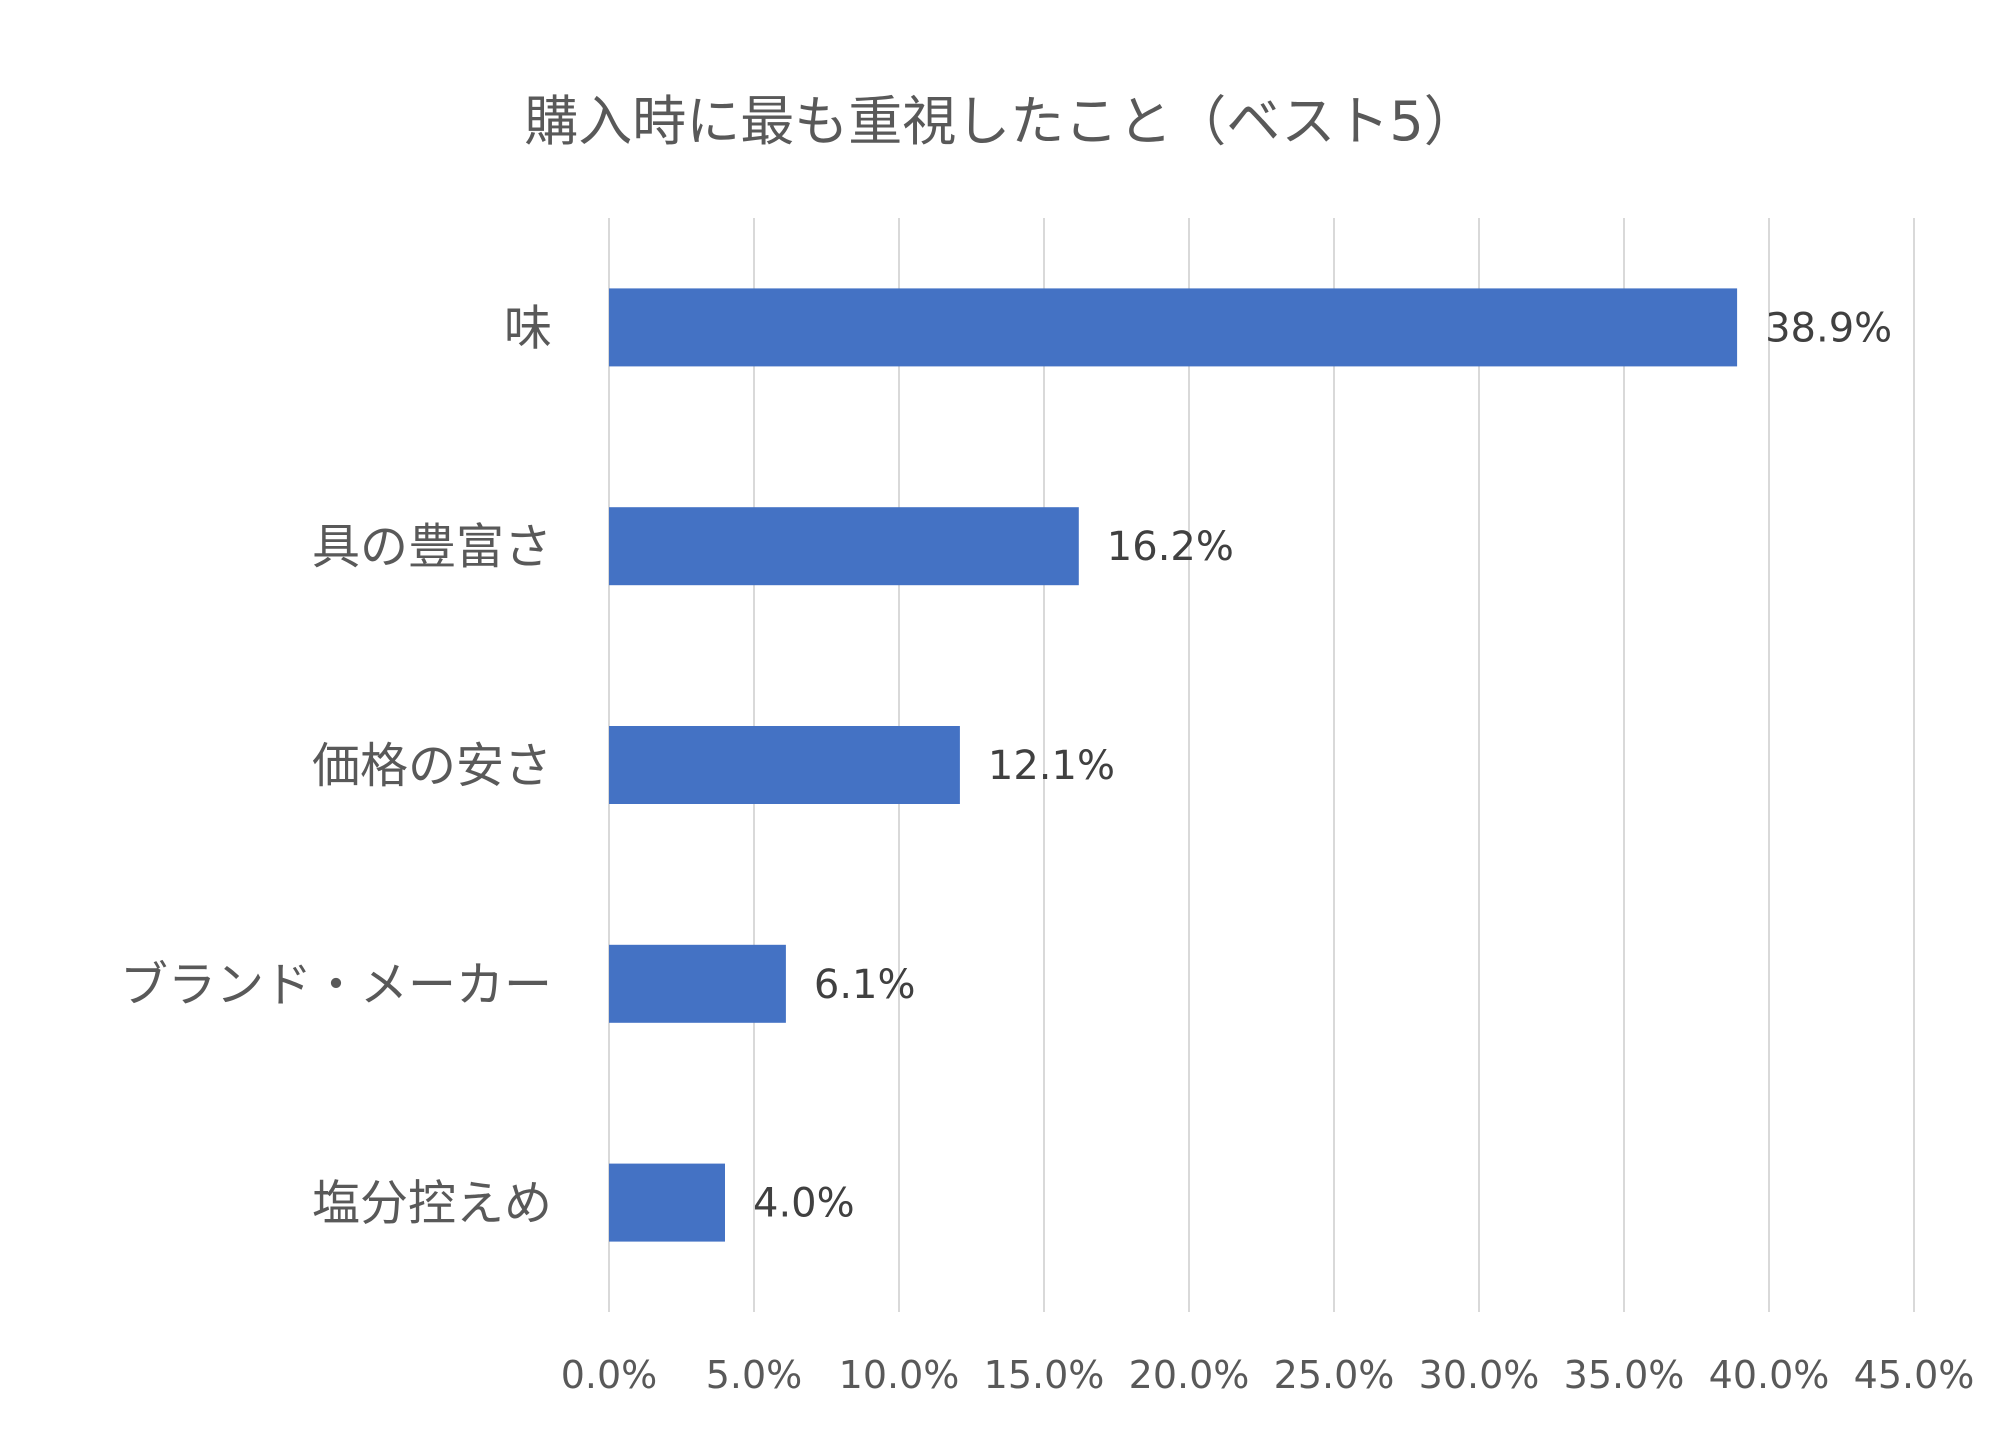 This screenshot has width=2002, height=1452. I want to click on data-label: 6.1%, so click(865, 985).